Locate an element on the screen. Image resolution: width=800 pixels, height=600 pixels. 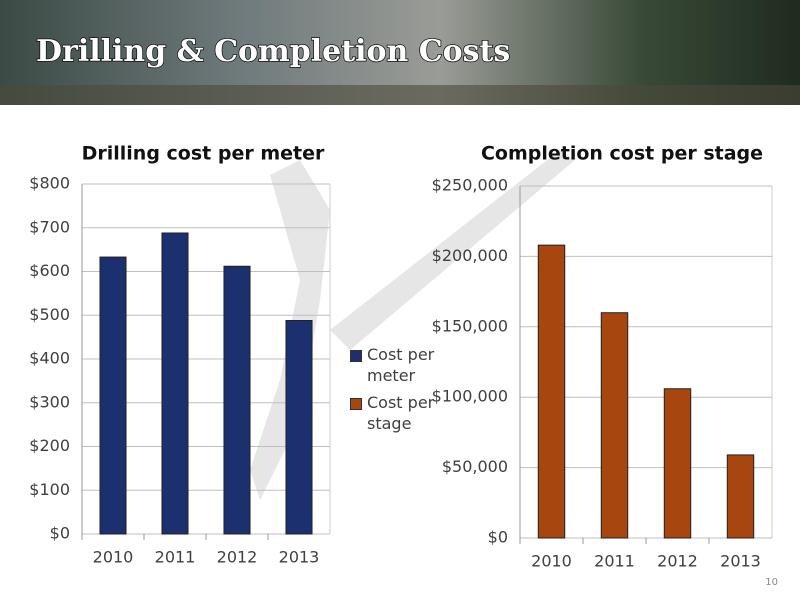
chart-title: Completion cost per stage is located at coordinates (622, 154).